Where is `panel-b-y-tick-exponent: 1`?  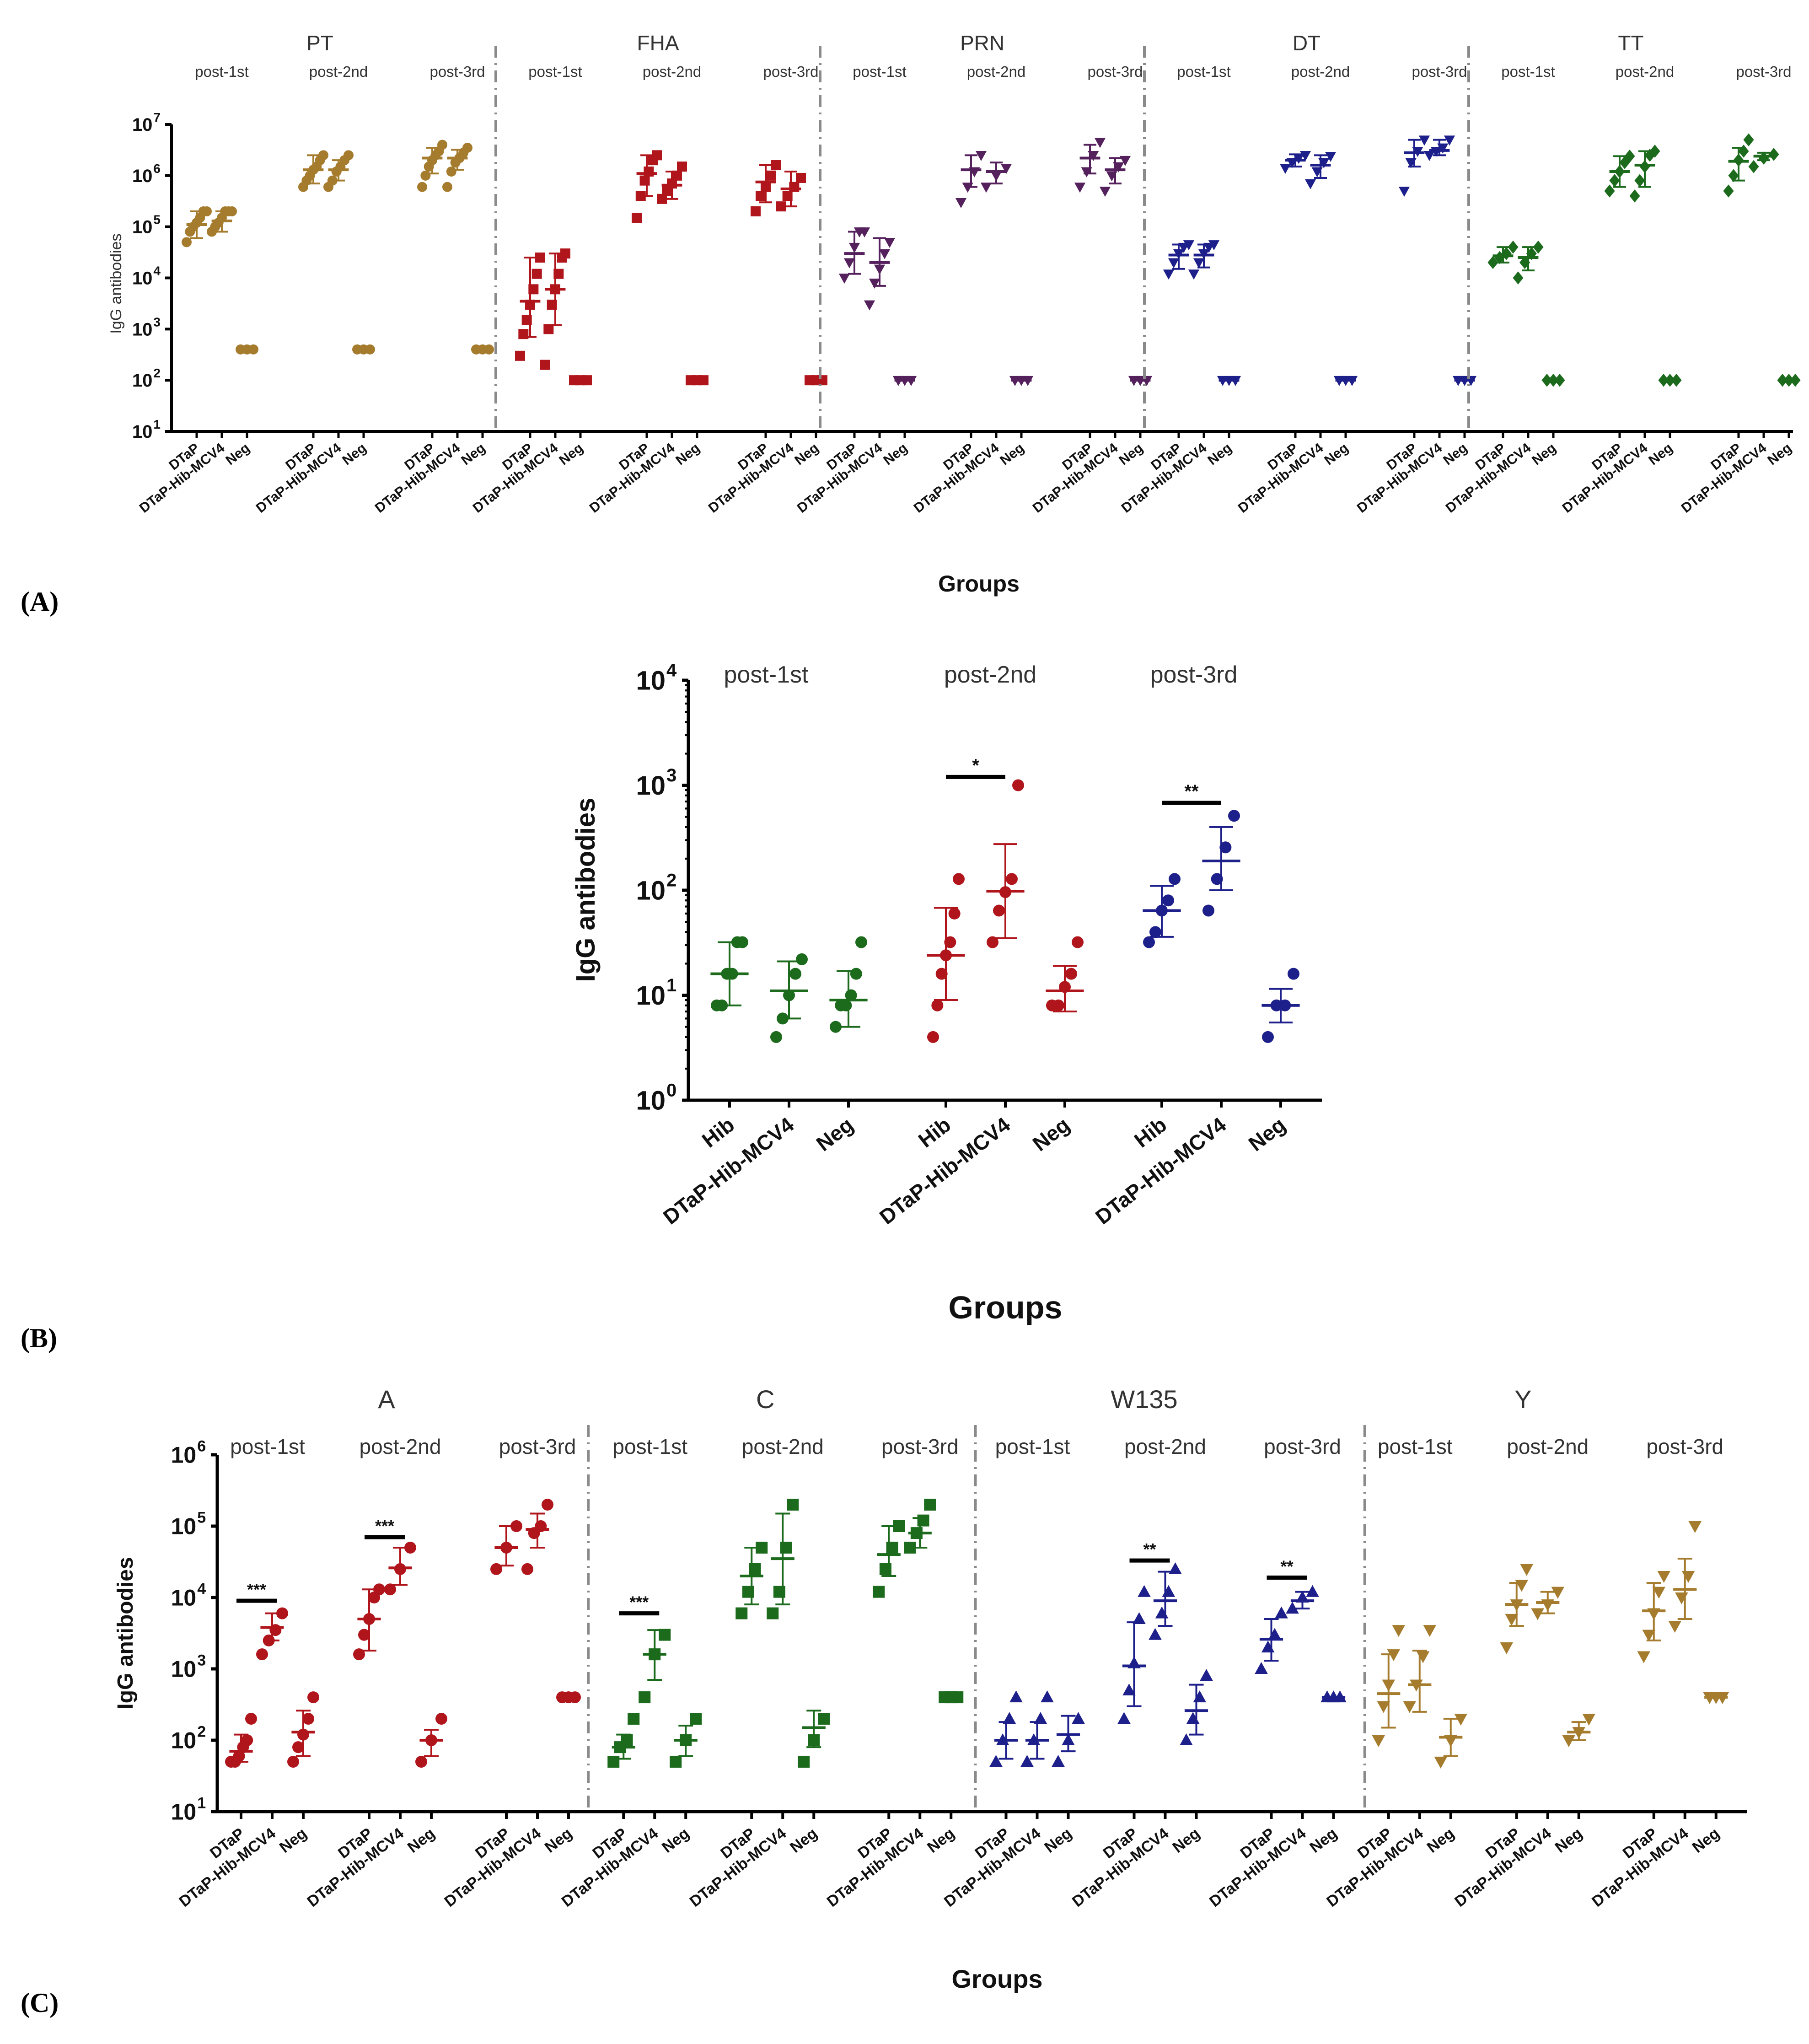
panel-b-y-tick-exponent: 1 is located at coordinates (671, 985).